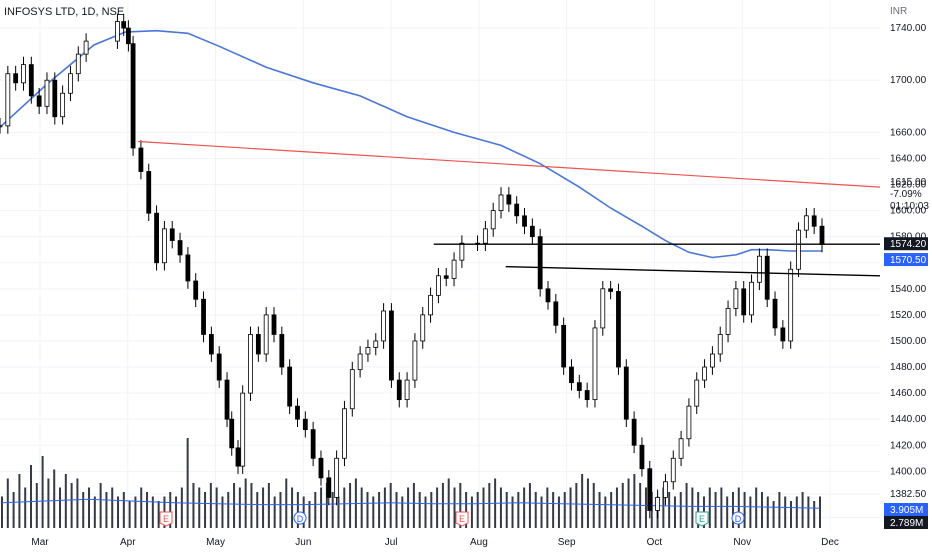 This screenshot has width=932, height=555. I want to click on price-line-1-badge-bg, so click(906, 244).